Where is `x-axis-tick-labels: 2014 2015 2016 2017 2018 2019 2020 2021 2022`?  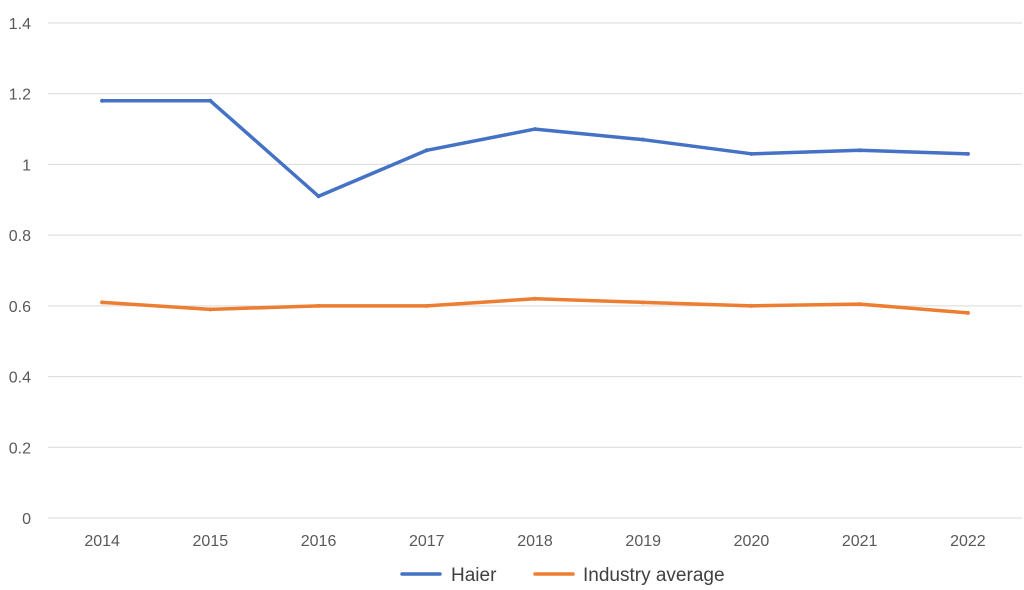
x-axis-tick-labels: 2014 2015 2016 2017 2018 2019 2020 2021 2022 is located at coordinates (534, 541).